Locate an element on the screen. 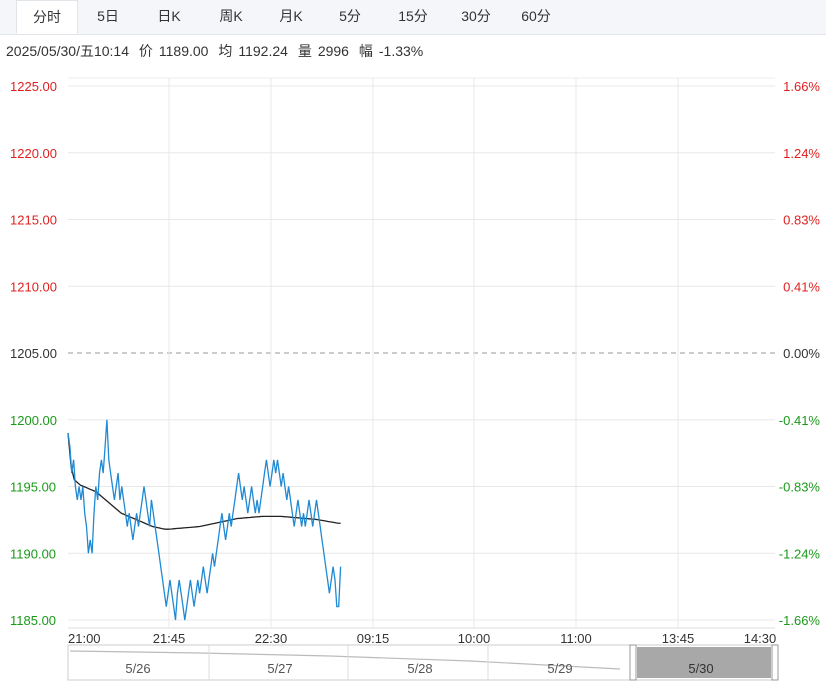  info-change: -1.33% is located at coordinates (401, 51).